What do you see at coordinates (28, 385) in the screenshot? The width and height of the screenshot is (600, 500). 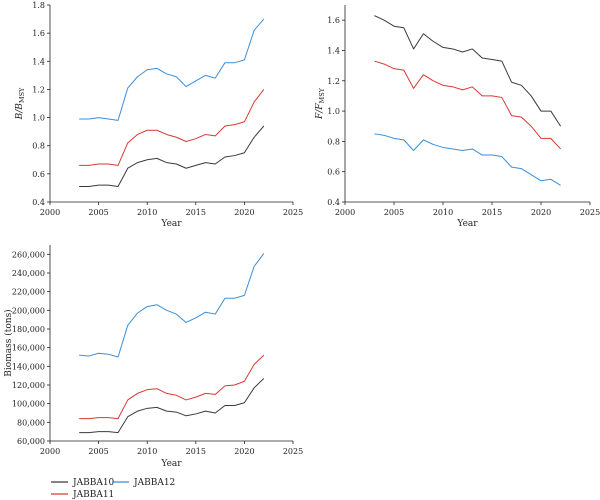 I see `y-tick-label: 120,000` at bounding box center [28, 385].